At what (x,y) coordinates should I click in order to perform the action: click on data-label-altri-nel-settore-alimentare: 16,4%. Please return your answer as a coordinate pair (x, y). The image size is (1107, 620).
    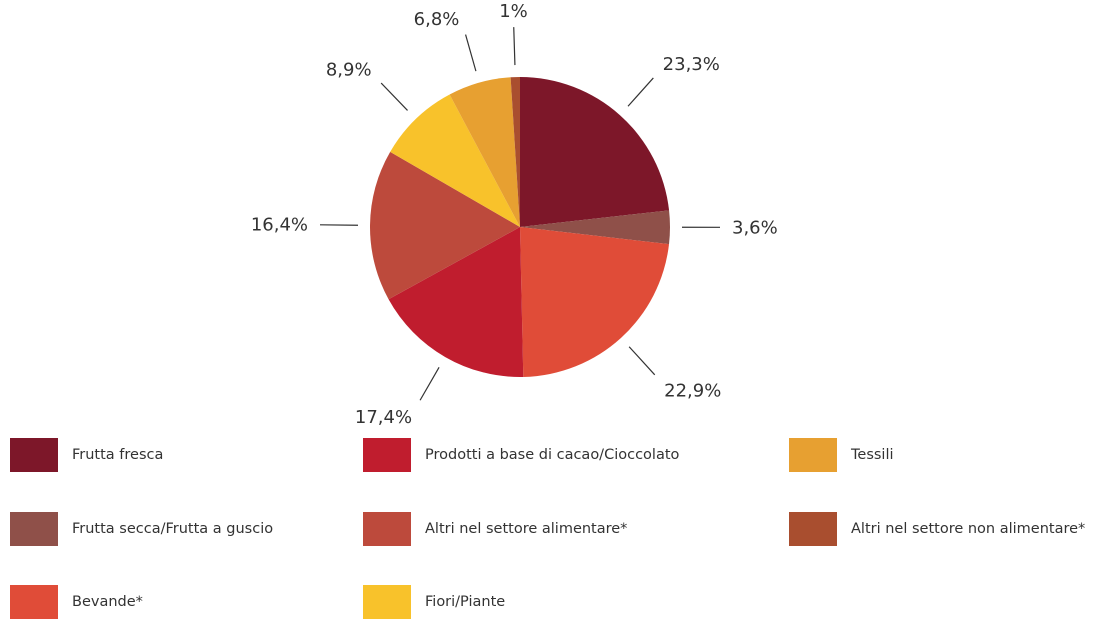
    Looking at the image, I should click on (279, 225).